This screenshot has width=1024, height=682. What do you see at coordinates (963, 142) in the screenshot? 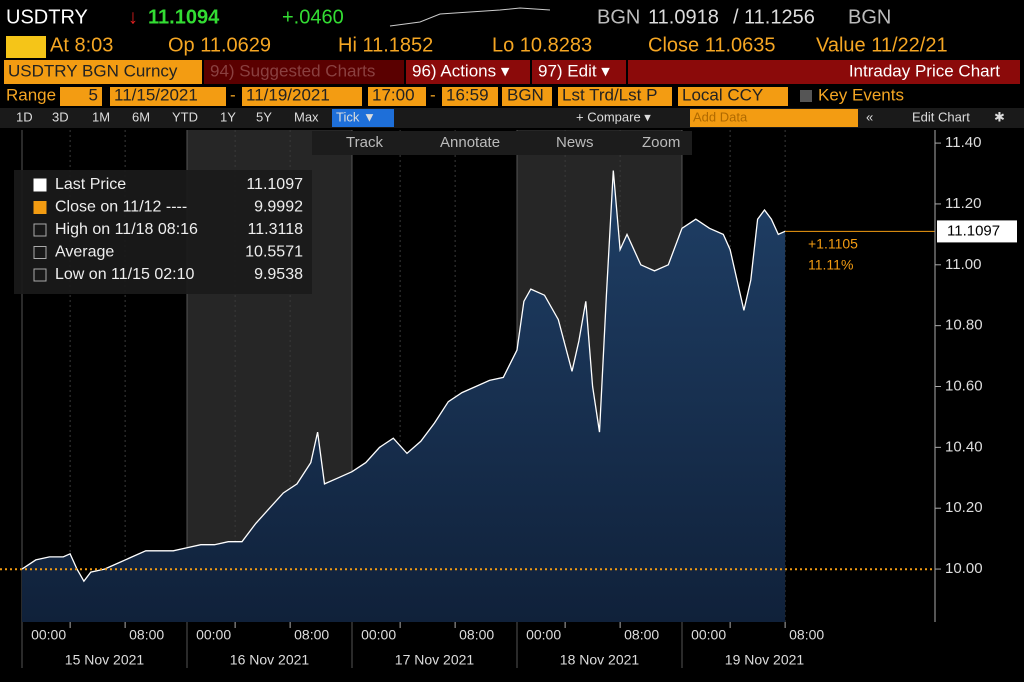
I see `y-tick-label: 11.40` at bounding box center [963, 142].